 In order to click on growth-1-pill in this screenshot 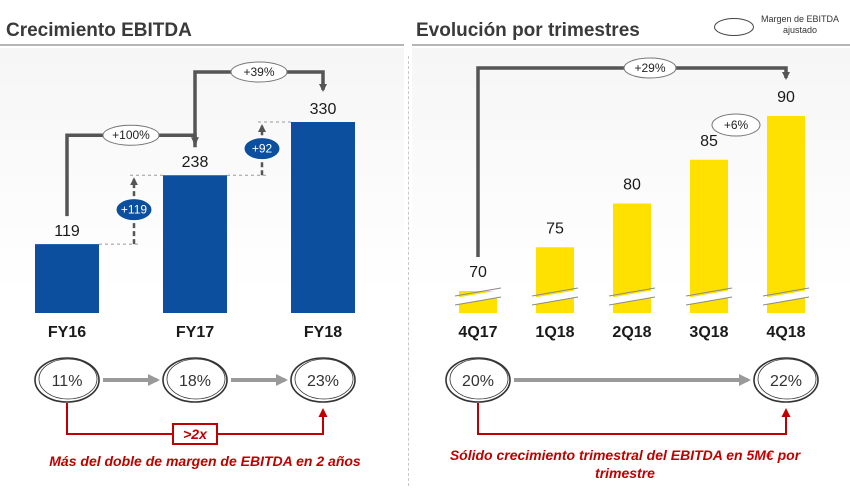, I will do `click(259, 72)`.